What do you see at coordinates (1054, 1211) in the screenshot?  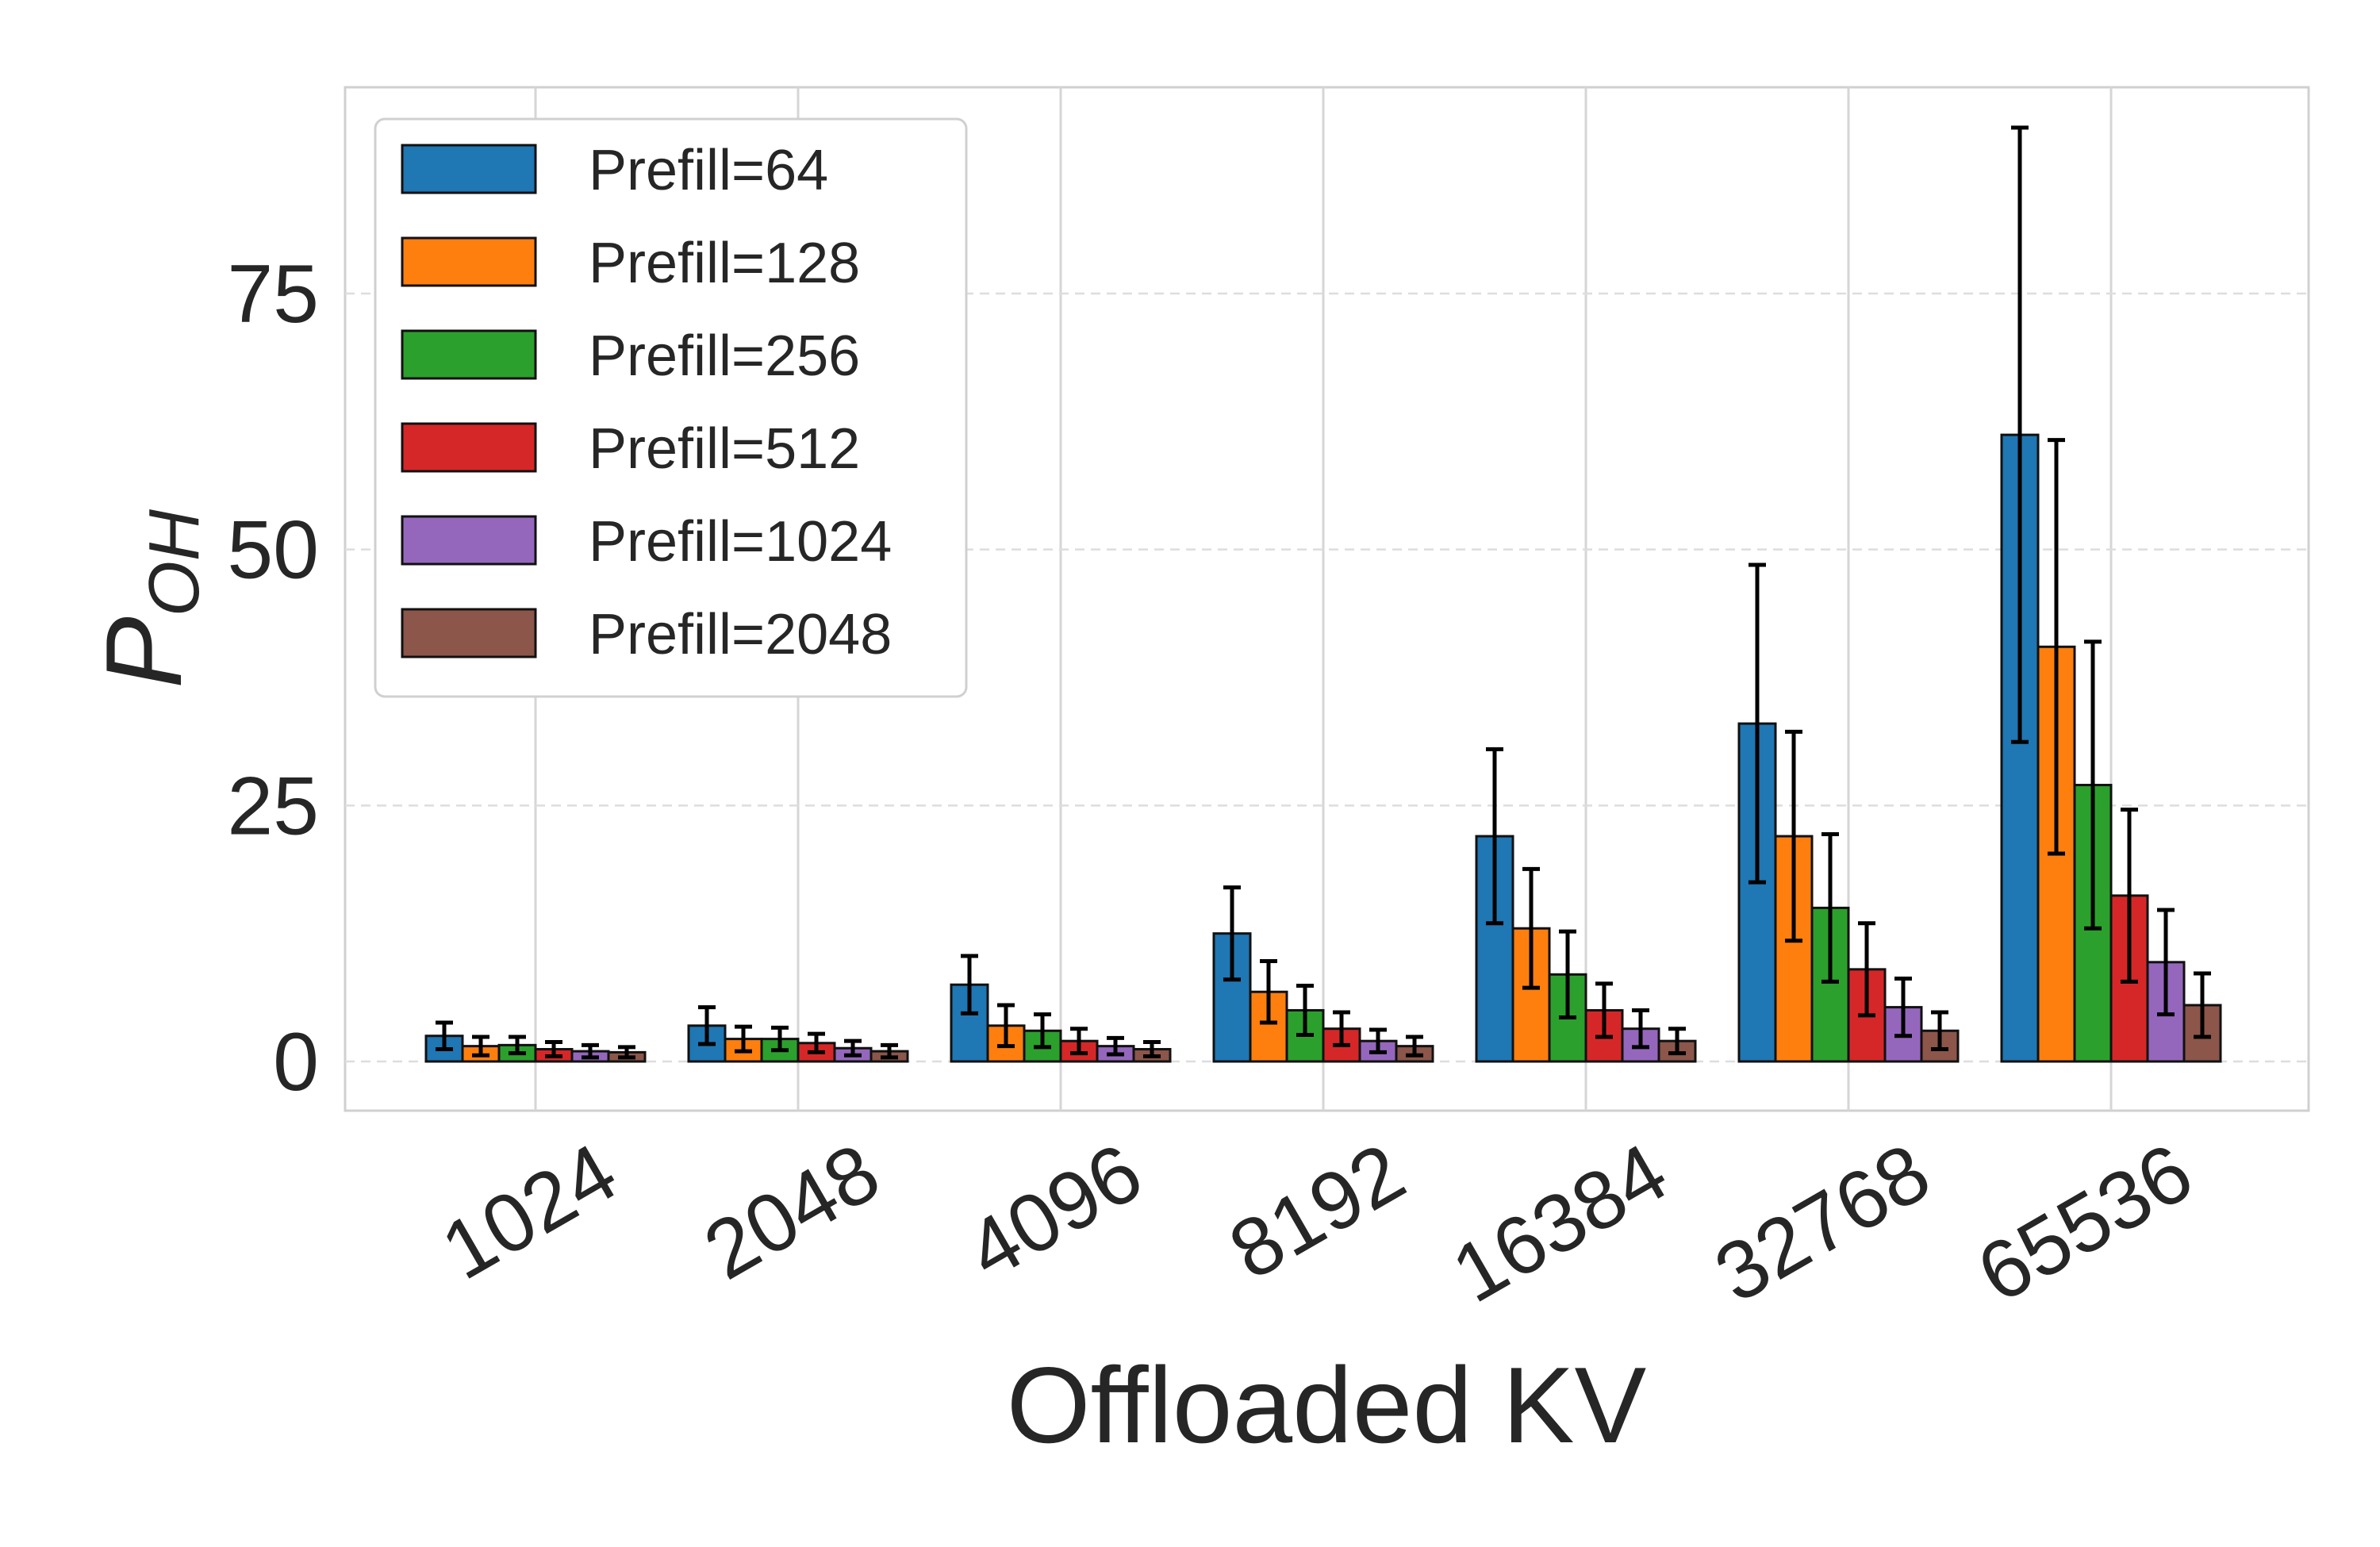 I see `x-tick-label: 4096` at bounding box center [1054, 1211].